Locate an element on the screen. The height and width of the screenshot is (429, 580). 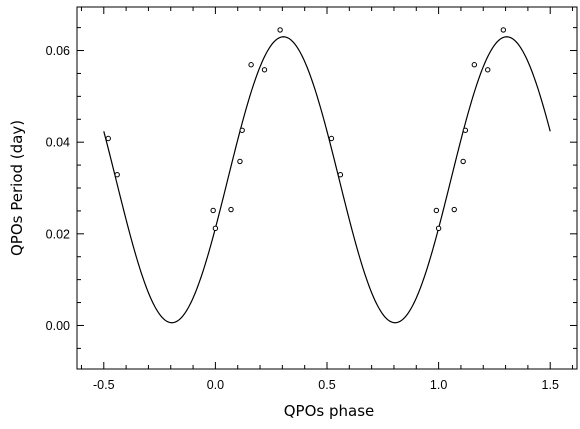
x-tick-label: 1.5 is located at coordinates (550, 385).